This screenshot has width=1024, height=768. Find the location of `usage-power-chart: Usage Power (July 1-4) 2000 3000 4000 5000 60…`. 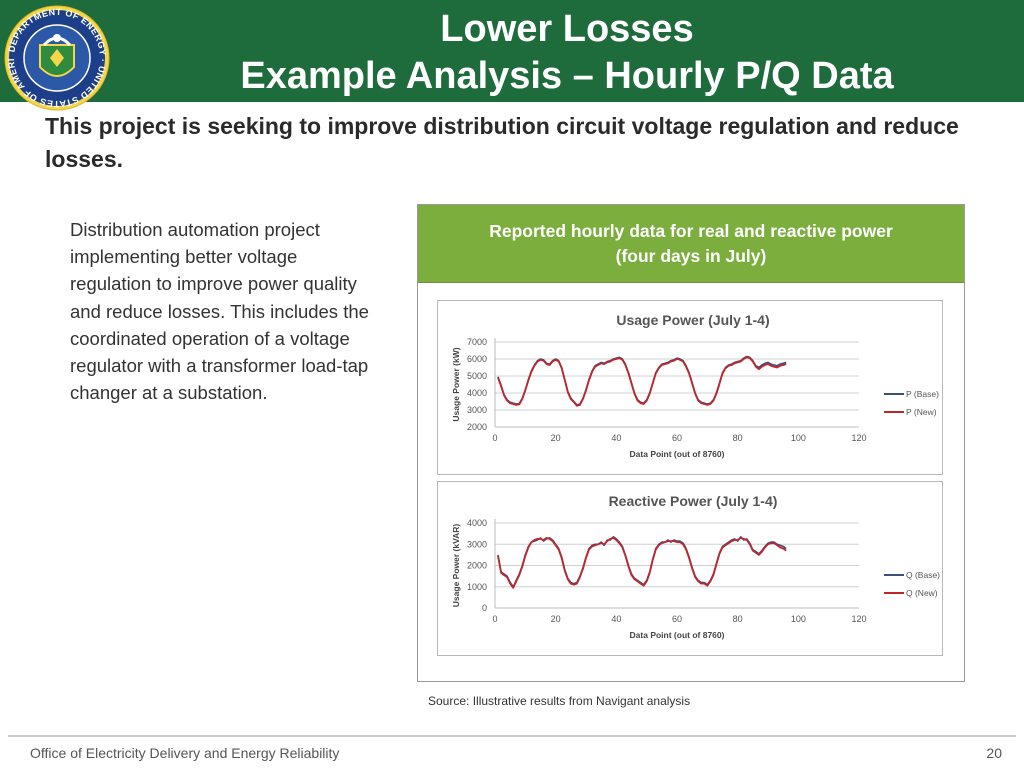

usage-power-chart: Usage Power (July 1-4) 2000 3000 4000 5000 60… is located at coordinates (690, 387).